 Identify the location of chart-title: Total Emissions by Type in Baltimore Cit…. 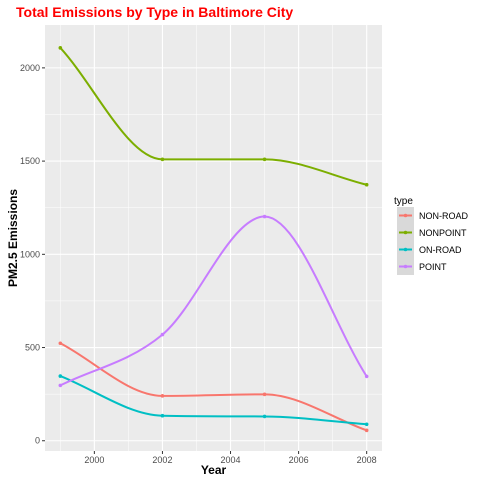
(154, 12).